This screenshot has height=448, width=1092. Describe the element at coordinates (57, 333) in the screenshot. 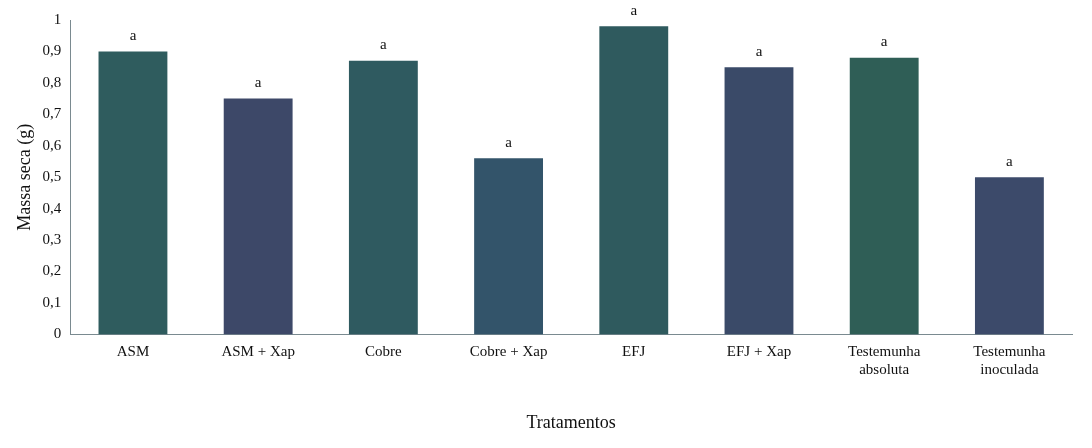

I see `y-tick-label: 0` at that location.